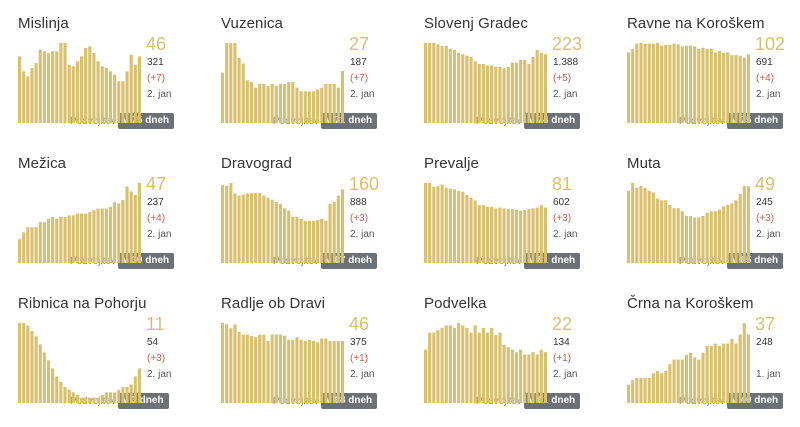  Describe the element at coordinates (562, 78) in the screenshot. I see `daily-change: (+5)` at that location.